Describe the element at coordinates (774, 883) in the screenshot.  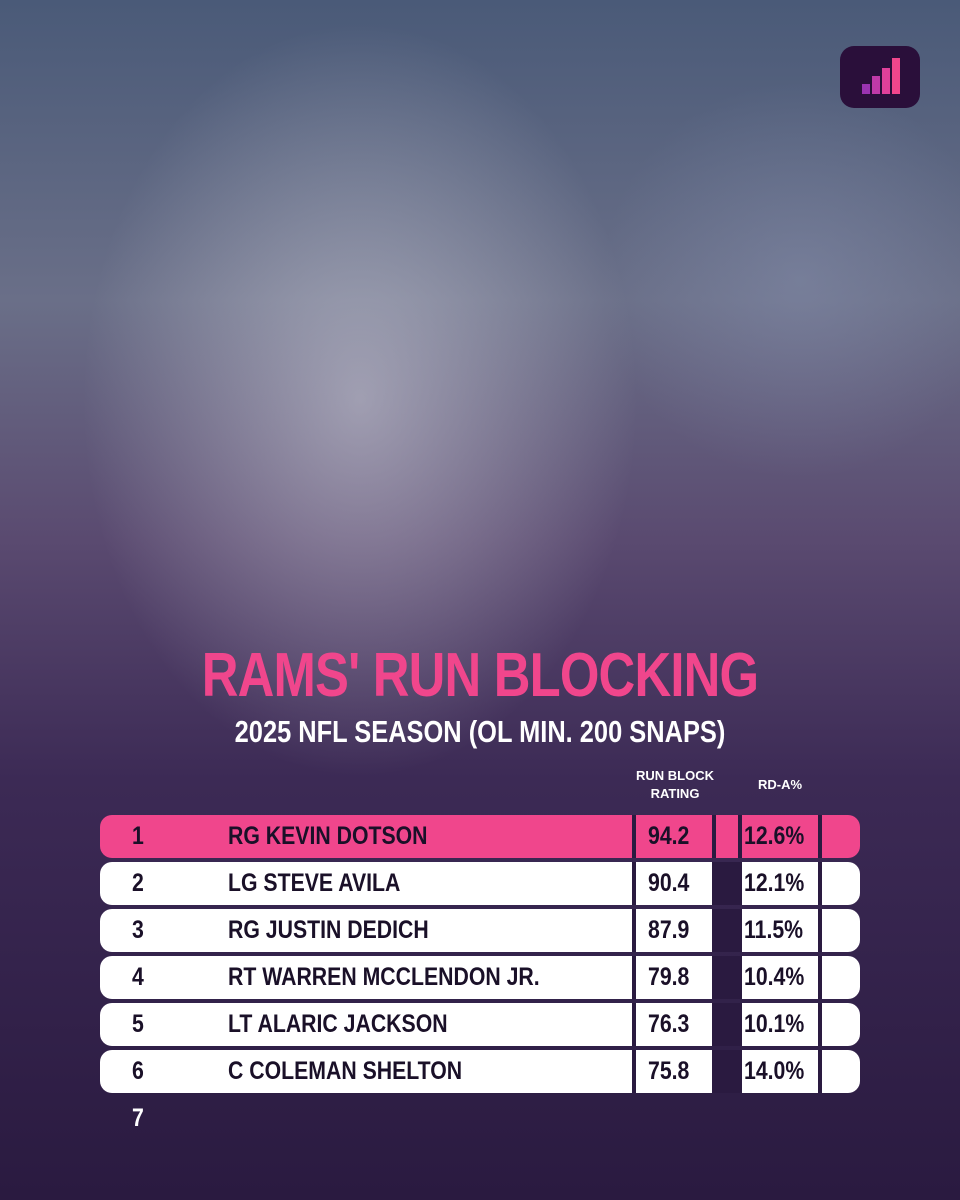
I see `rd-a-percent: 12.1%` at that location.